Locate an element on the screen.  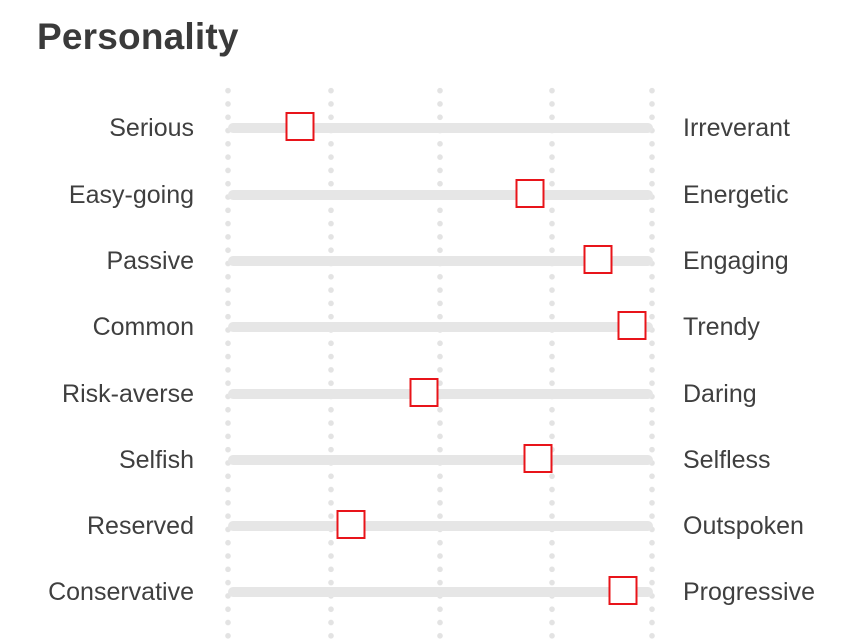
trait-right-label: Daring is located at coordinates (720, 394).